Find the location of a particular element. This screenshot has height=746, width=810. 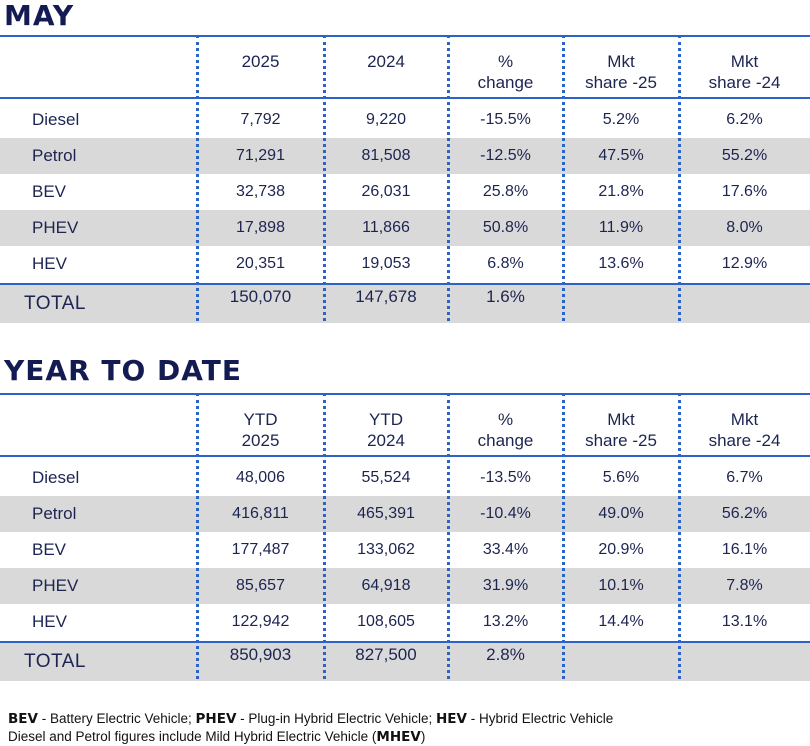

table-cell: 133,062 is located at coordinates (386, 549).